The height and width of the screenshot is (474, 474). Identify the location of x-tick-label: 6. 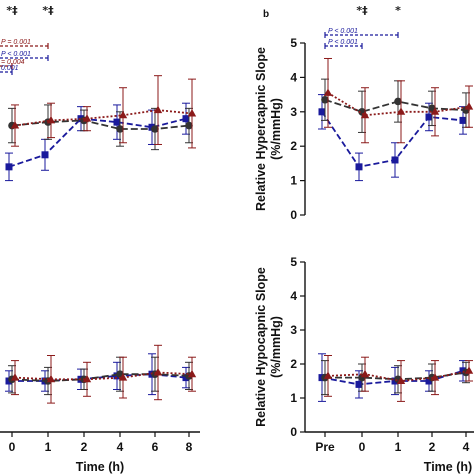
(155, 447).